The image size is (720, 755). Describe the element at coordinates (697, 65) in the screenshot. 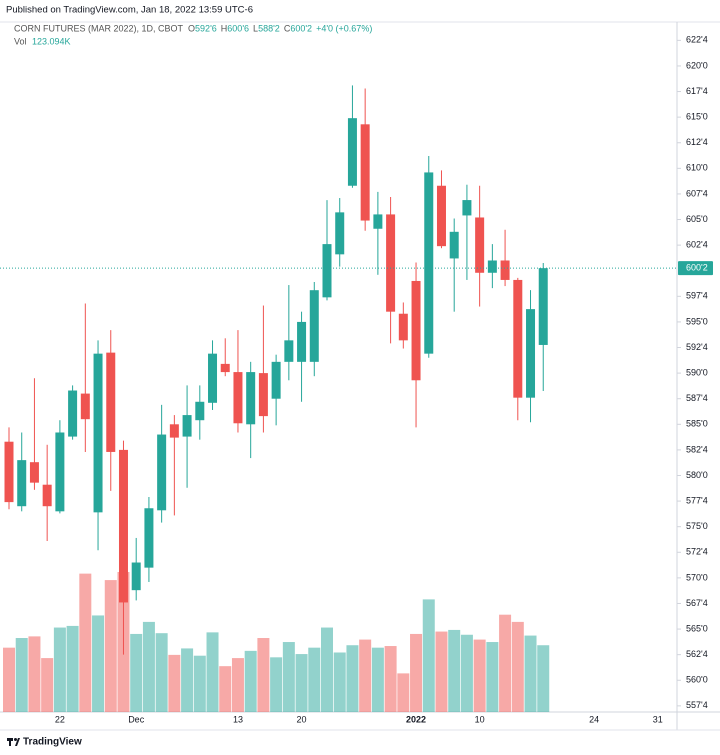

I see `y-tick-label: 620'0` at that location.